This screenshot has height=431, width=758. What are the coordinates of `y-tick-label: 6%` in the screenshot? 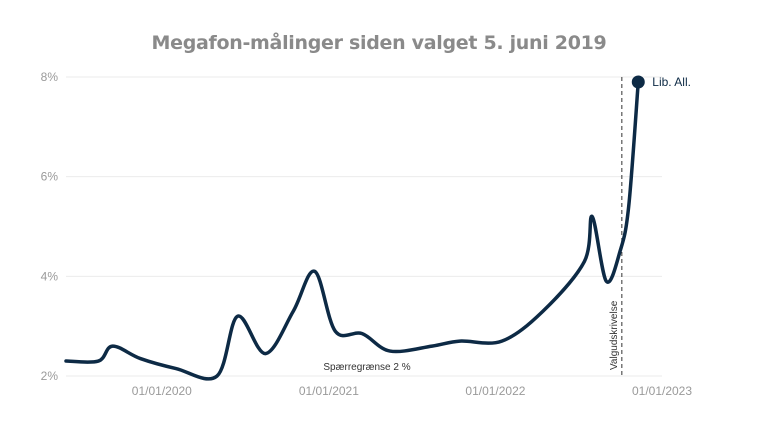 It's located at (50, 177).